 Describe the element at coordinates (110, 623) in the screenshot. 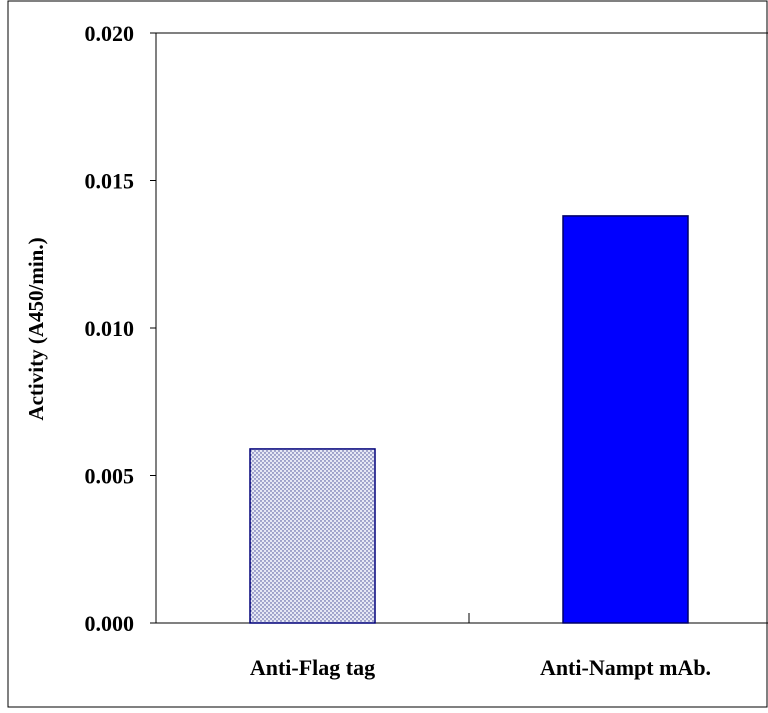

I see `y-tick-label: 0.000` at that location.